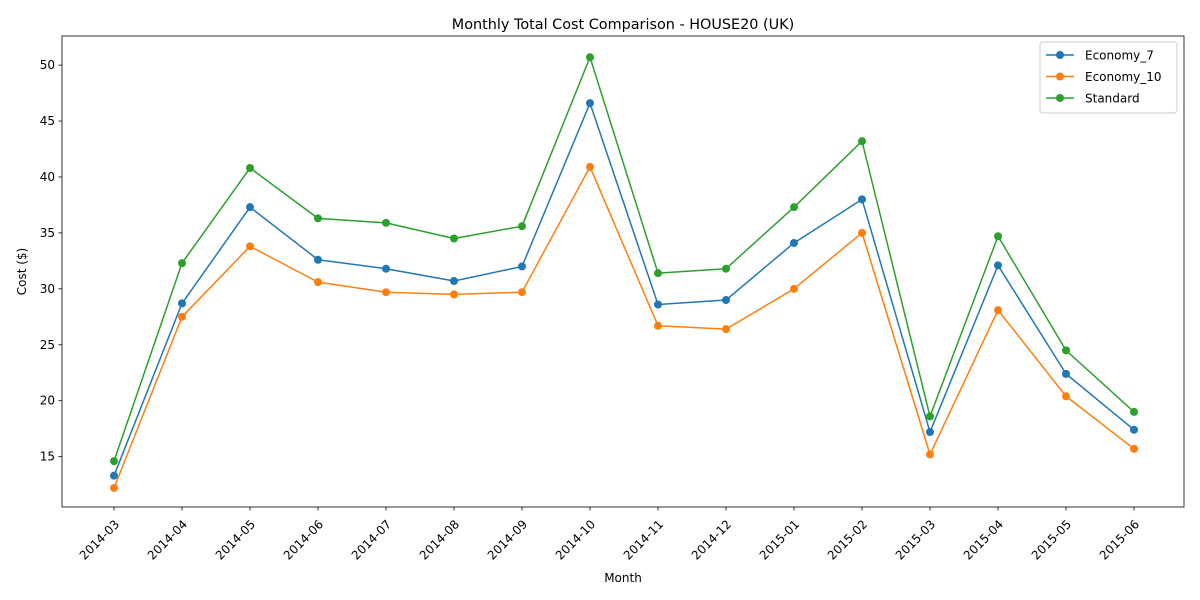 This screenshot has width=1200, height=600. I want to click on x-tick-label: 2014-10, so click(575, 539).